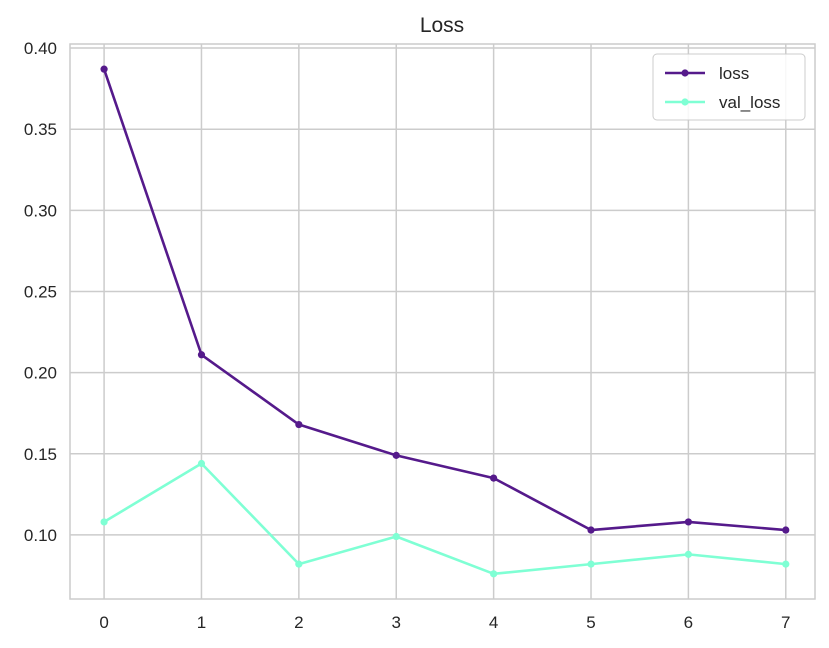 The height and width of the screenshot is (648, 829). I want to click on chart-title: Loss, so click(442, 25).